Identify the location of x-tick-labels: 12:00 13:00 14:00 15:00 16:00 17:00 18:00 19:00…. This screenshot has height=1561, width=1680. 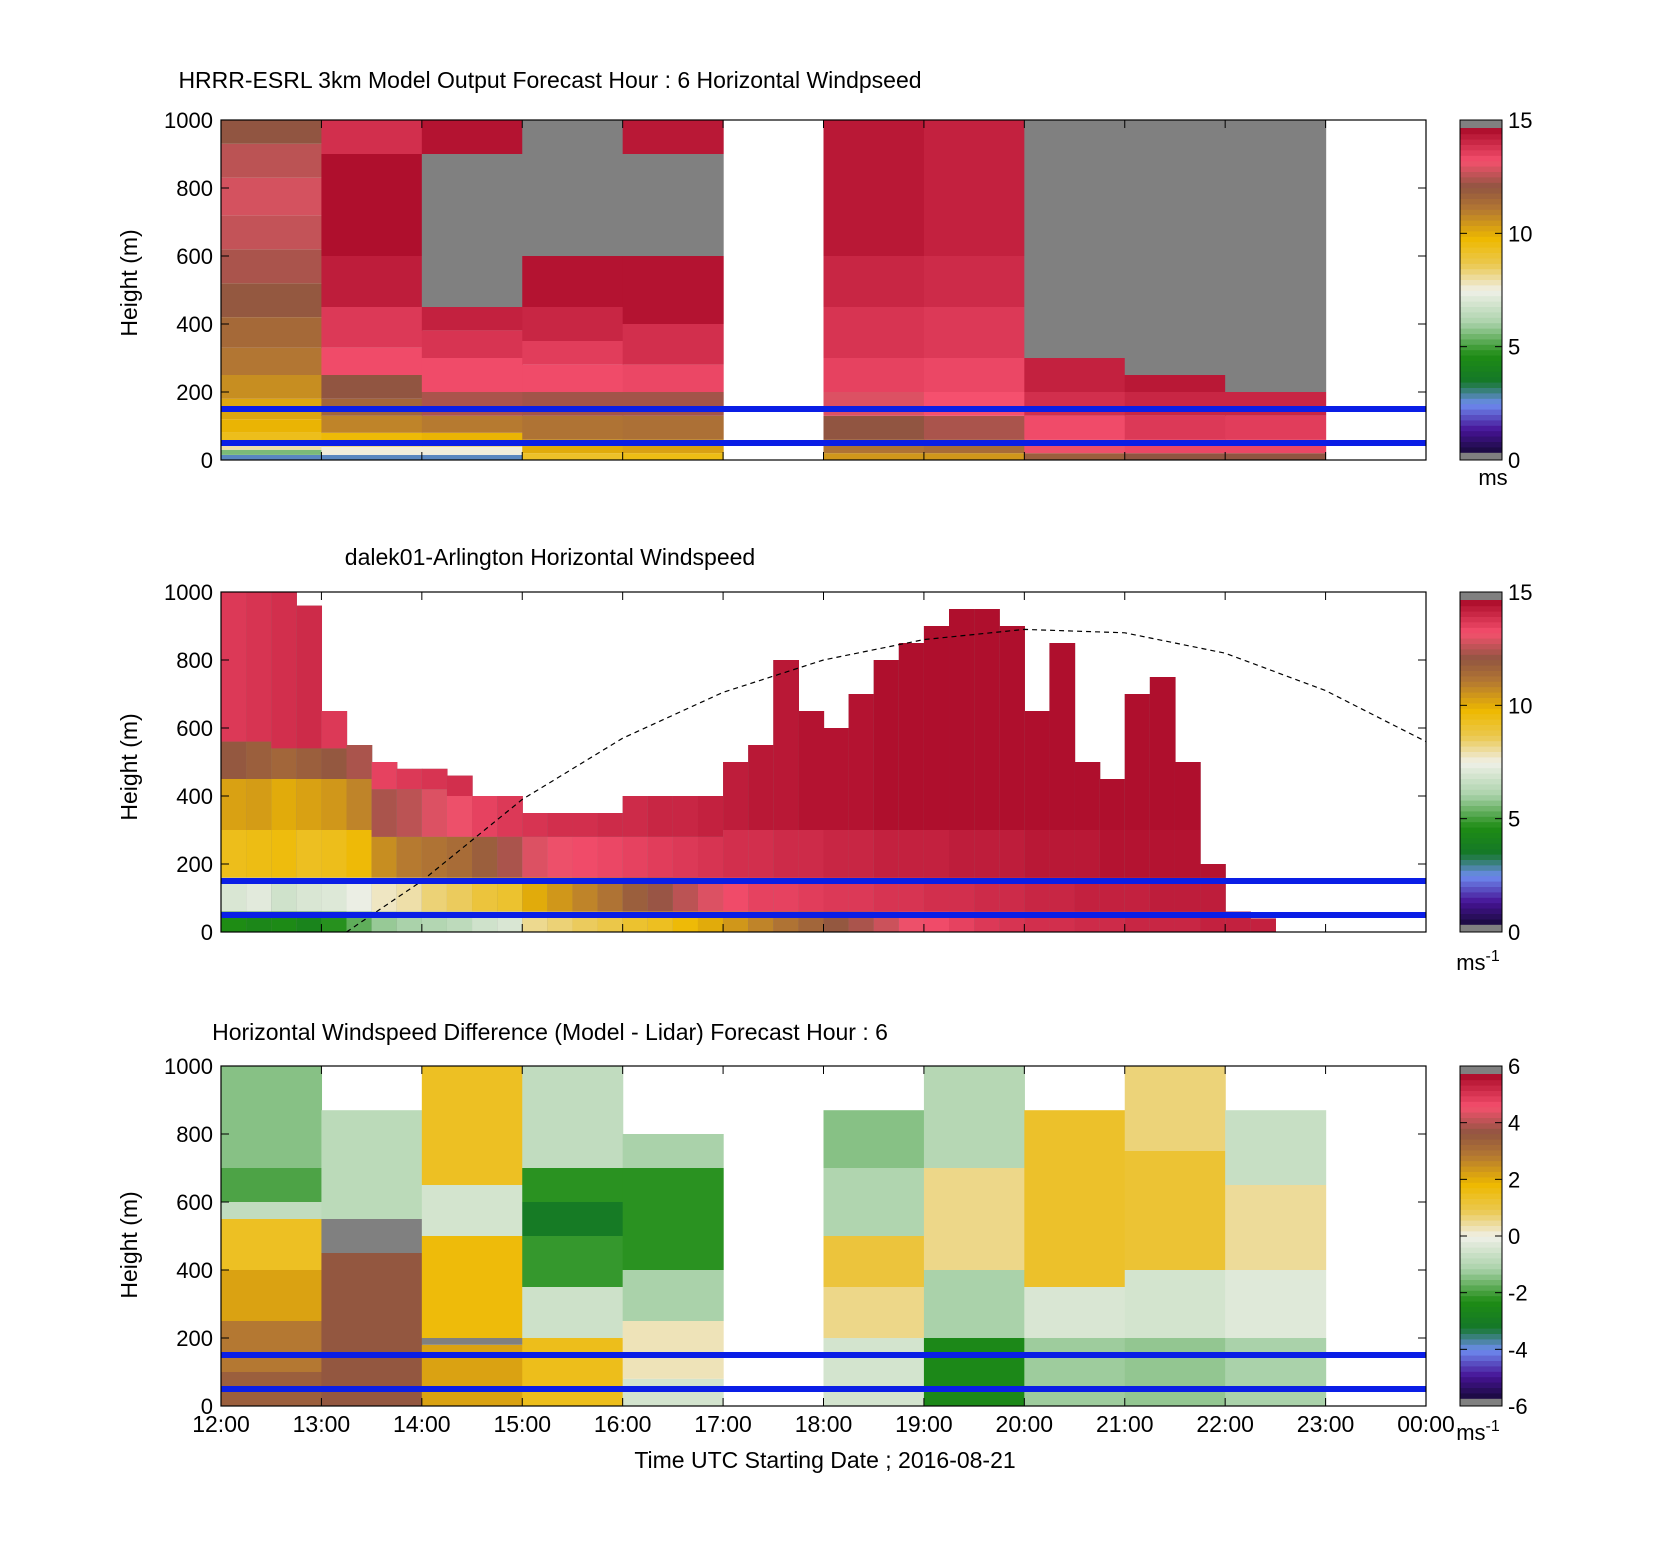
(823, 1424).